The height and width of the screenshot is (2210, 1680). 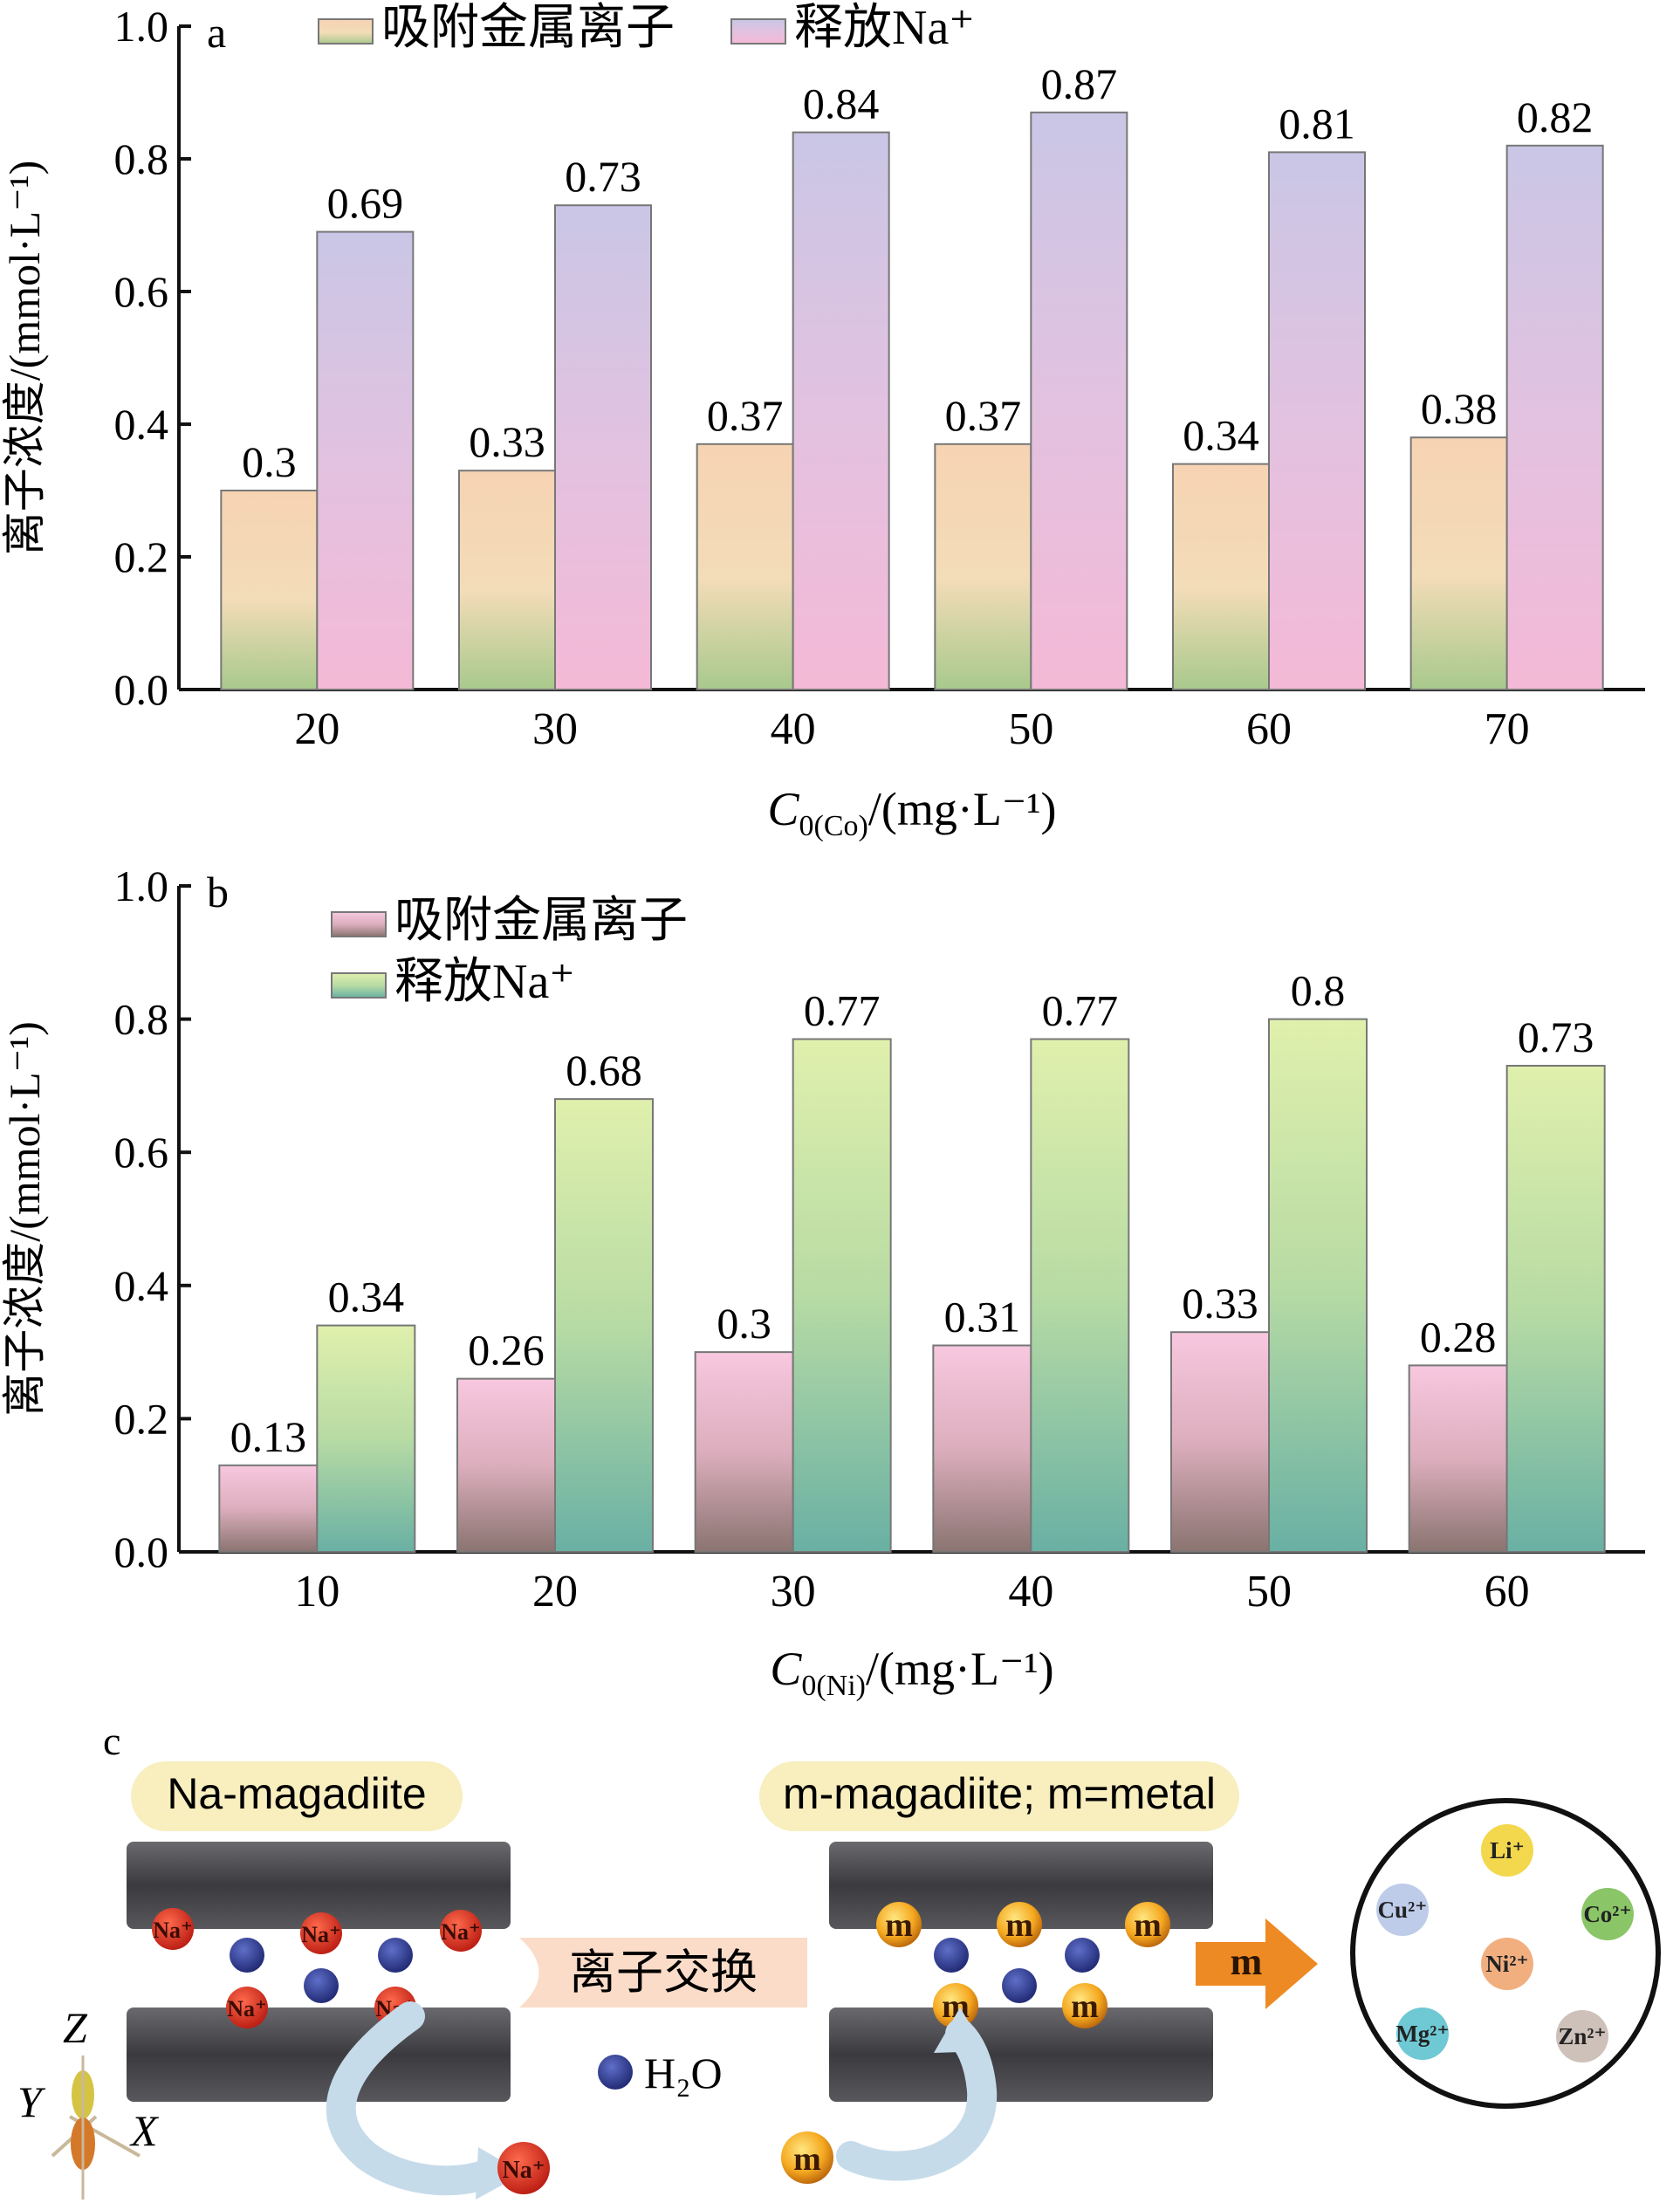 I want to click on data-label: 0.26, so click(x=506, y=1350).